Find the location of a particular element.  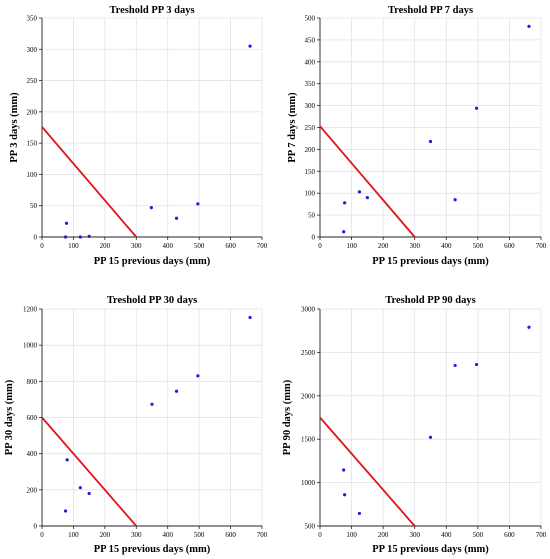

chart-1-x-tick-label: 200 is located at coordinates (105, 246).